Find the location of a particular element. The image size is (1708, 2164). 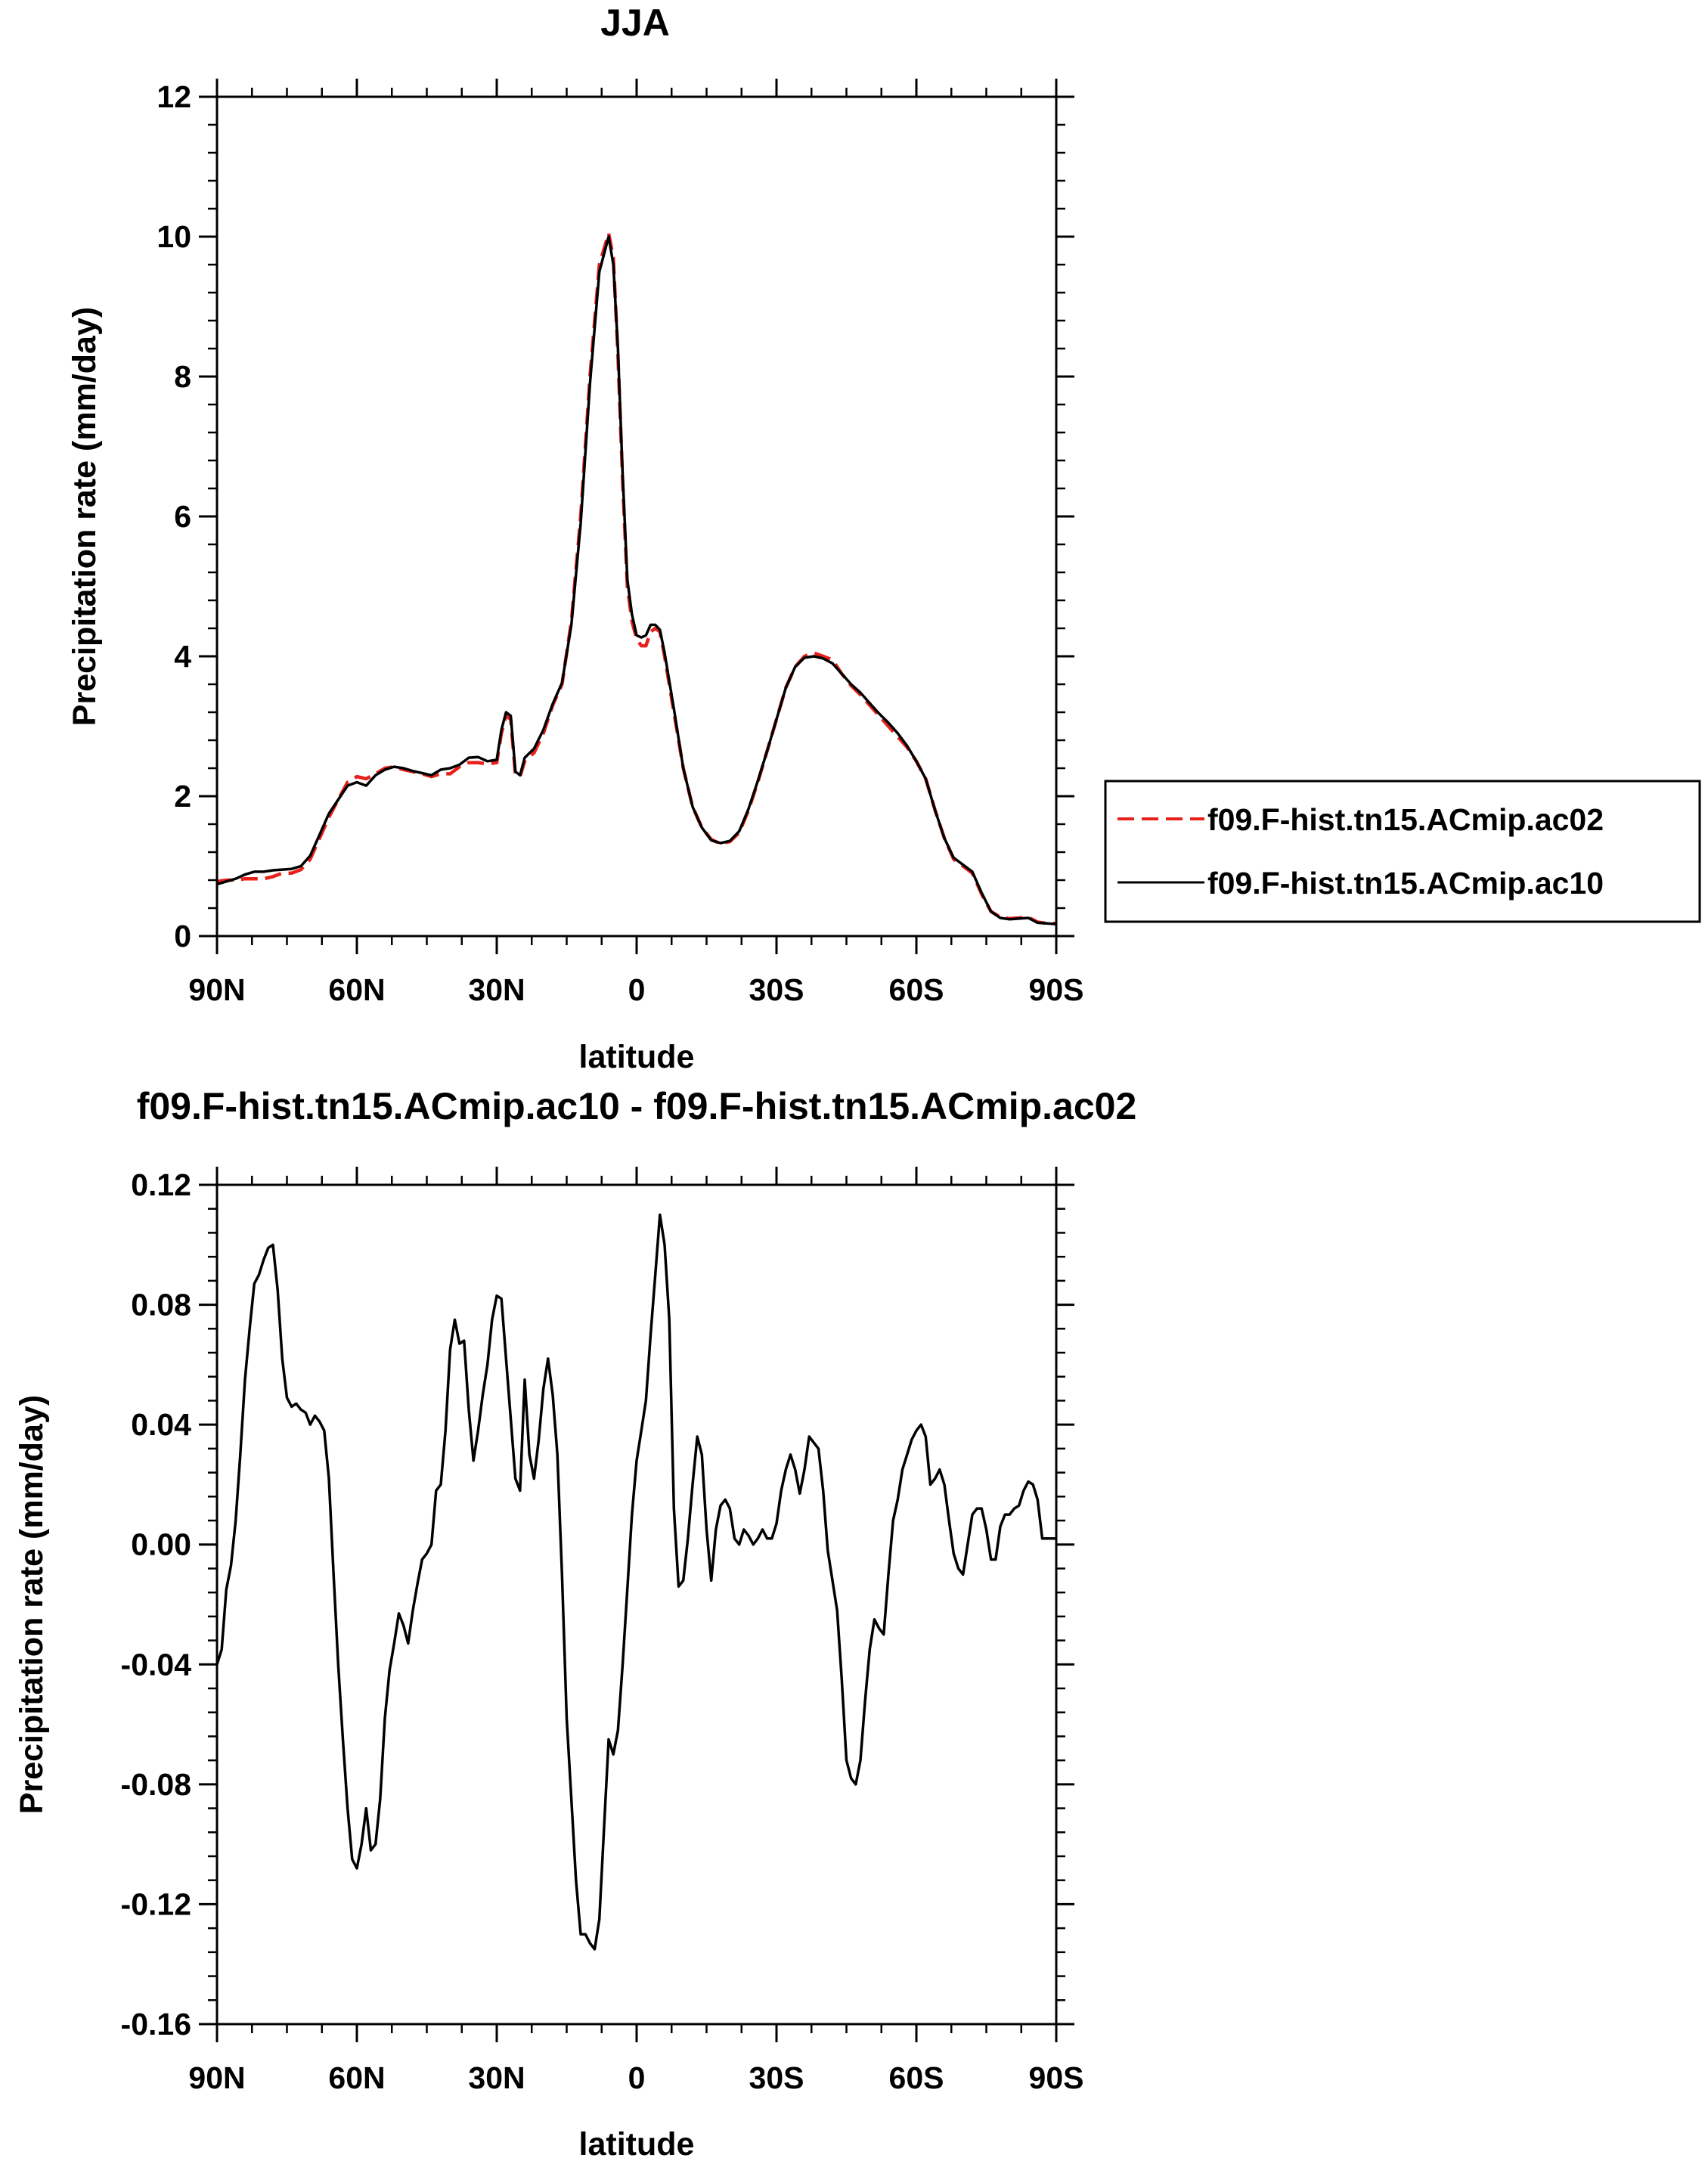

legend-box is located at coordinates (1402, 852).